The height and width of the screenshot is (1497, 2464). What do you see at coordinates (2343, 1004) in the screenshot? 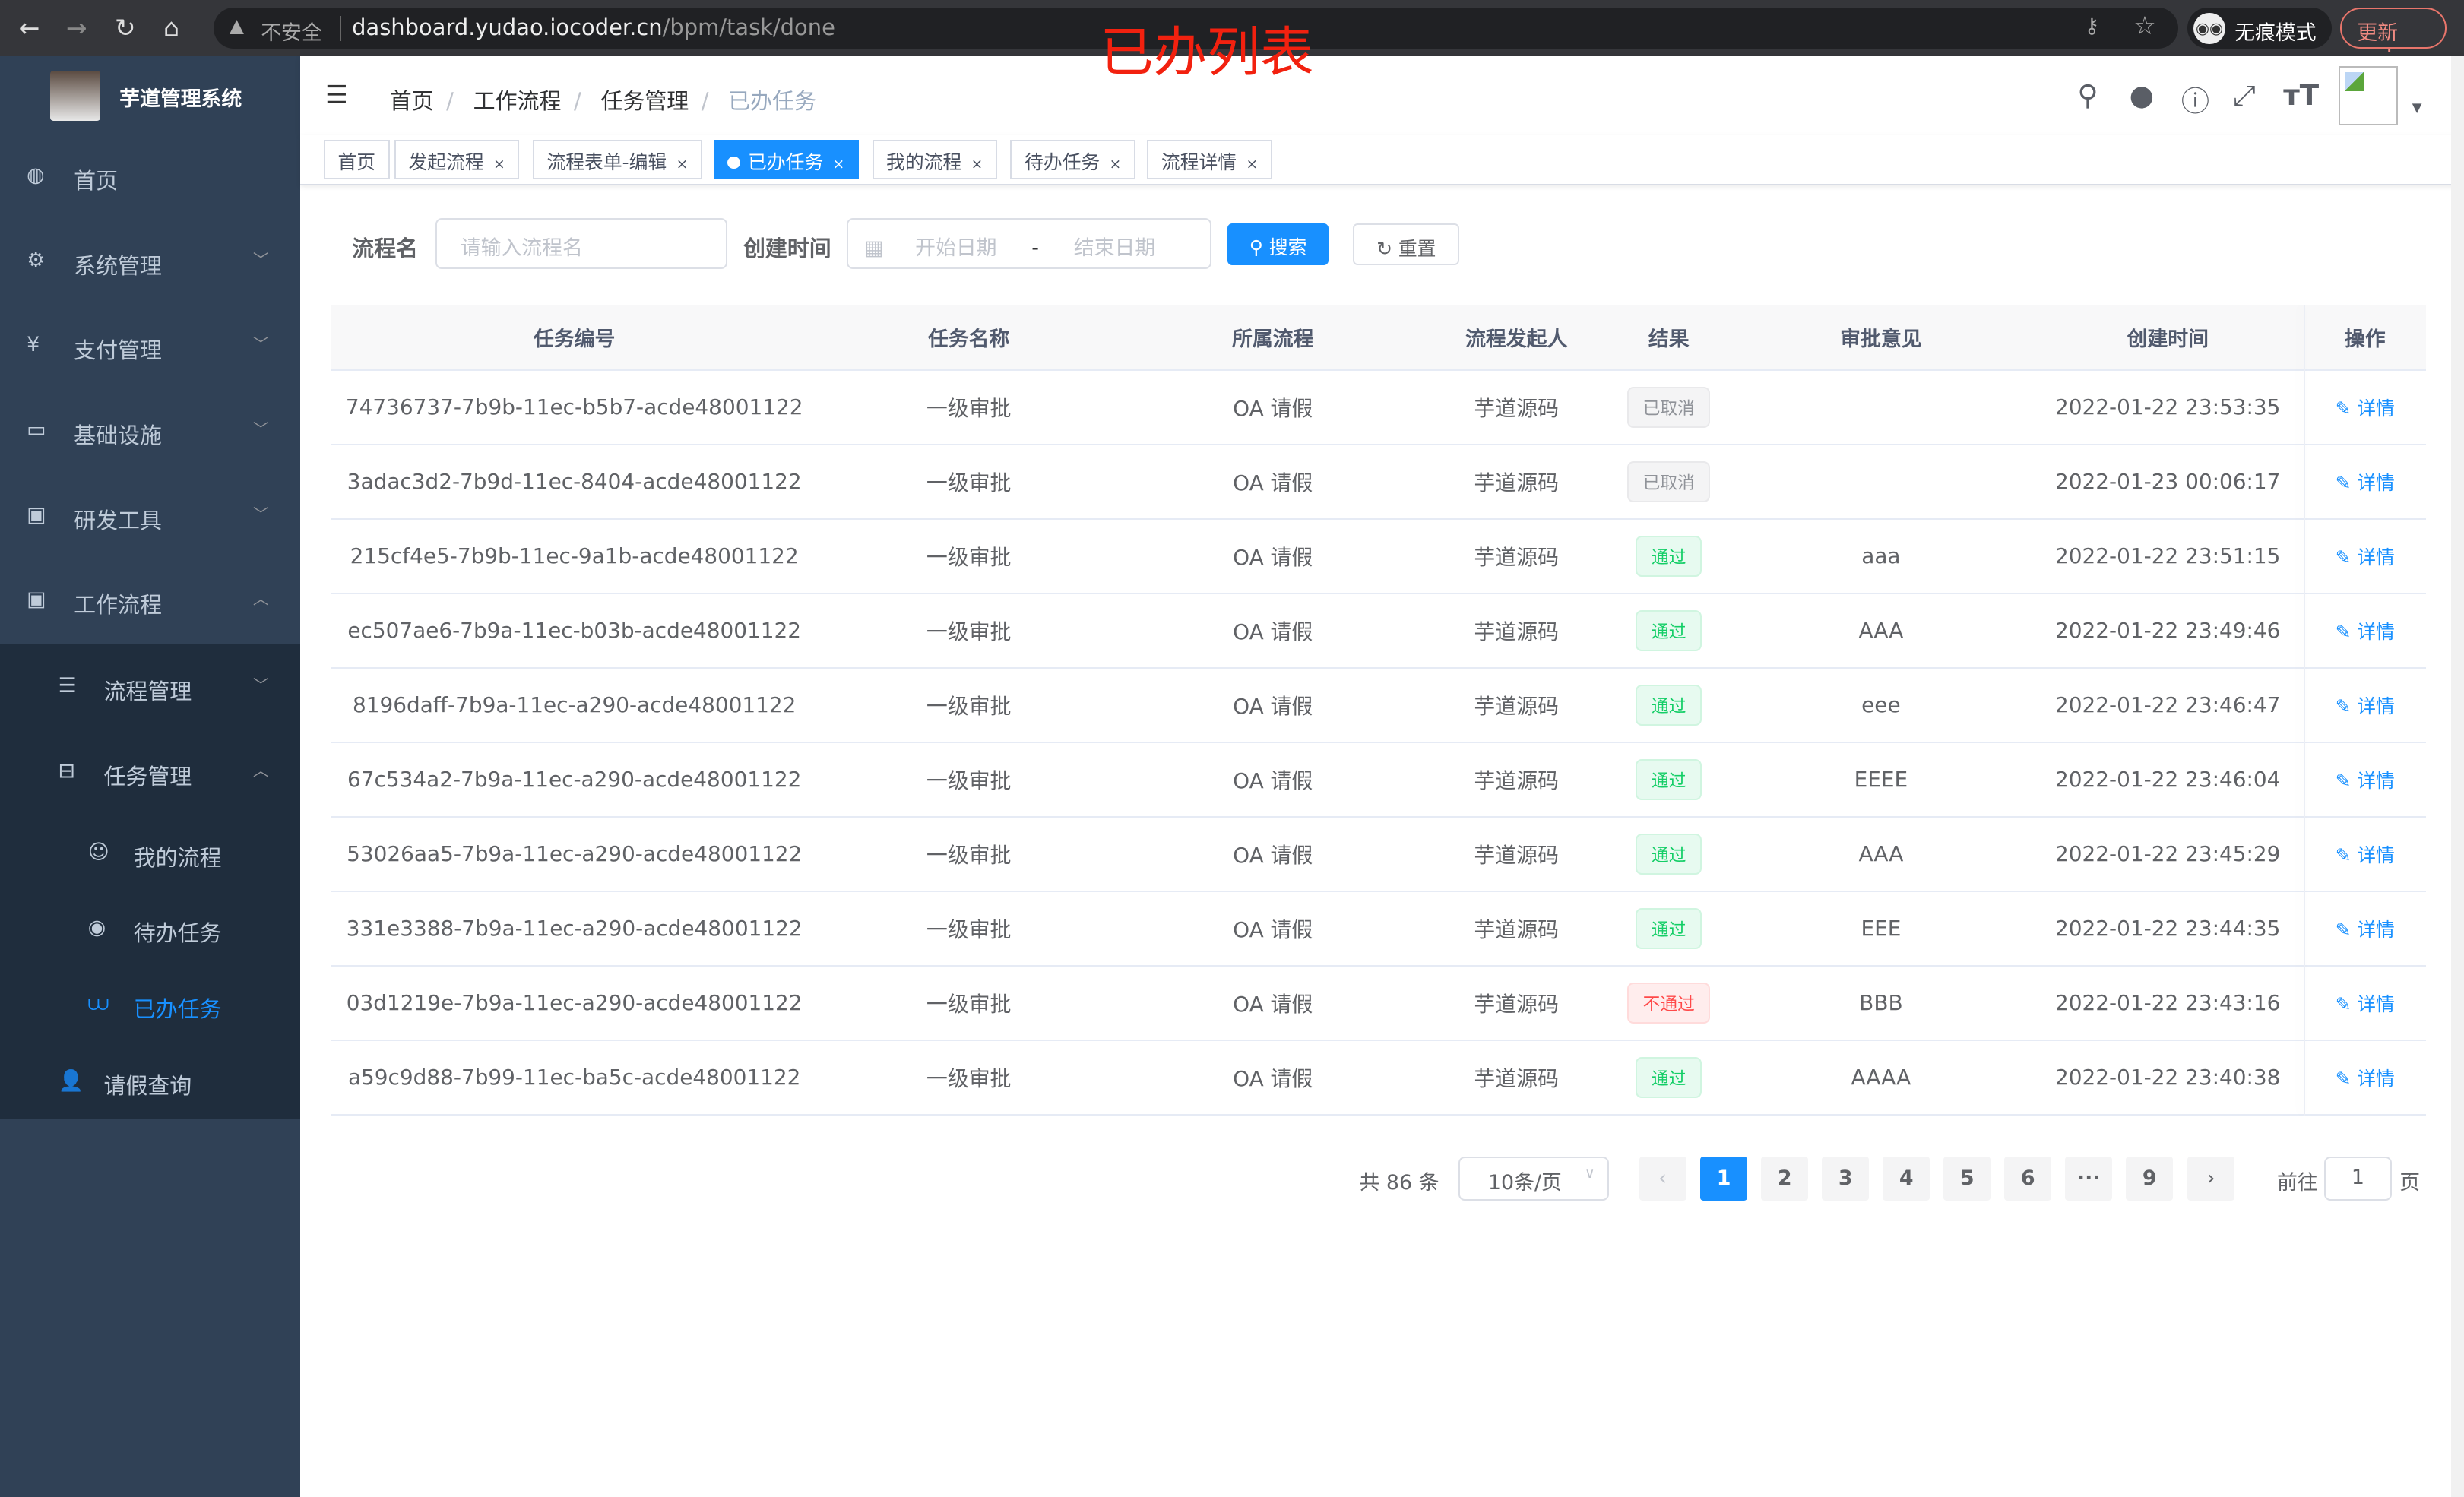
I see `edit-icon: ✎` at bounding box center [2343, 1004].